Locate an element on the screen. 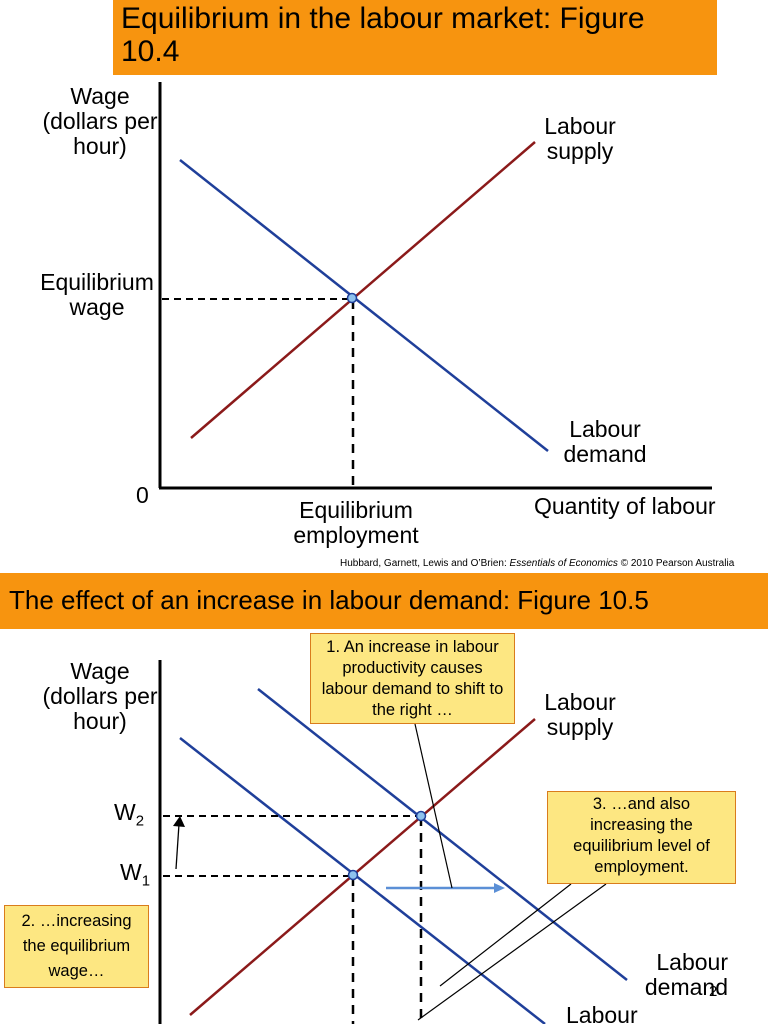 This screenshot has width=768, height=1028. figure1-title-banner is located at coordinates (415, 37).